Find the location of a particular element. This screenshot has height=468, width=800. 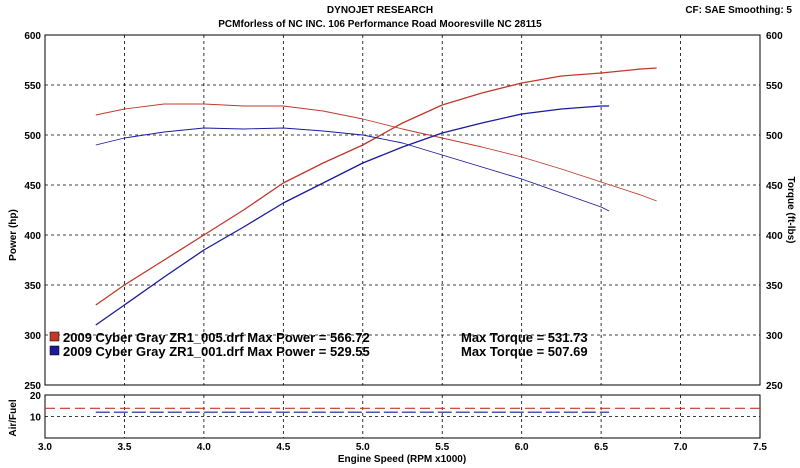

y-axis-label-airfuel: Air/Fuel is located at coordinates (13, 417).